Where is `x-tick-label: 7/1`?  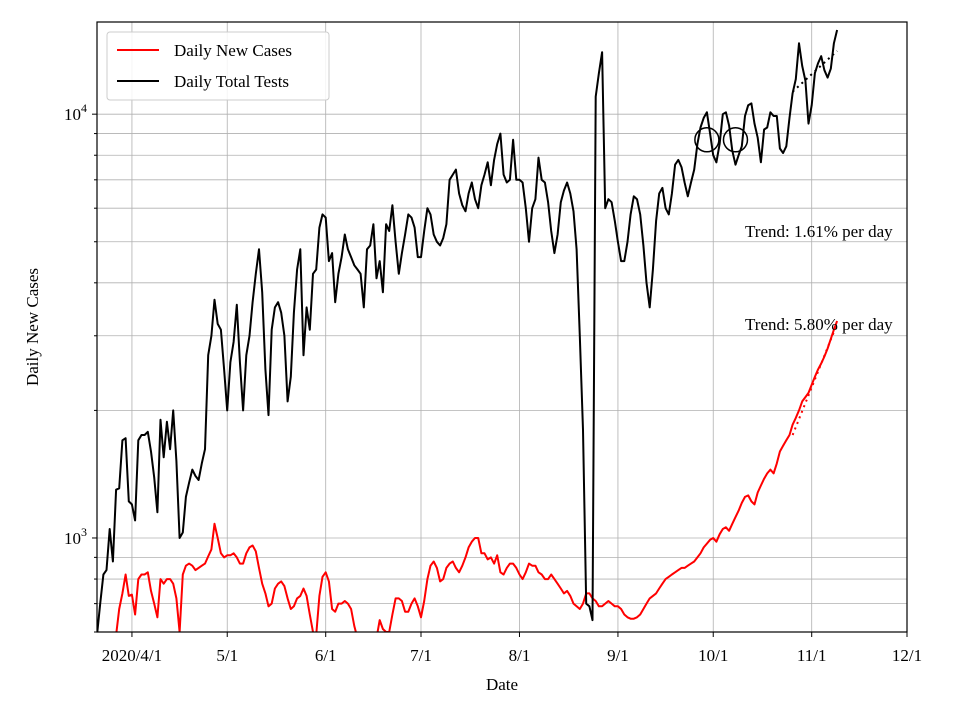 x-tick-label: 7/1 is located at coordinates (421, 655).